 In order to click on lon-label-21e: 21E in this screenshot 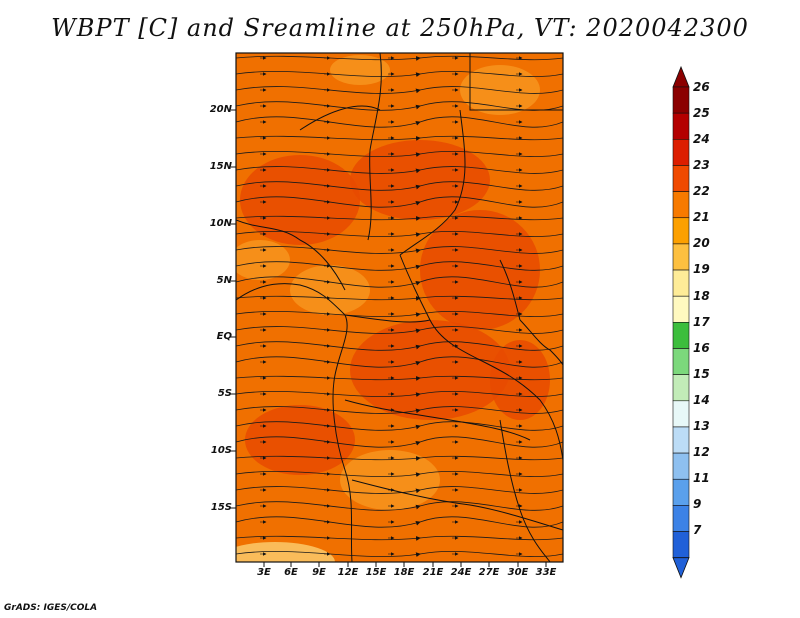, I will do `click(433, 572)`.